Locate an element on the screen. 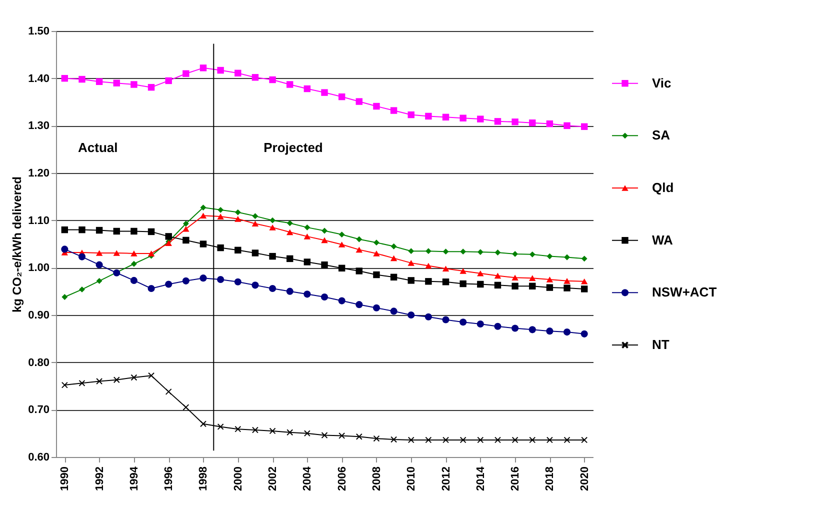 The height and width of the screenshot is (514, 828). legend-label: SA is located at coordinates (661, 135).